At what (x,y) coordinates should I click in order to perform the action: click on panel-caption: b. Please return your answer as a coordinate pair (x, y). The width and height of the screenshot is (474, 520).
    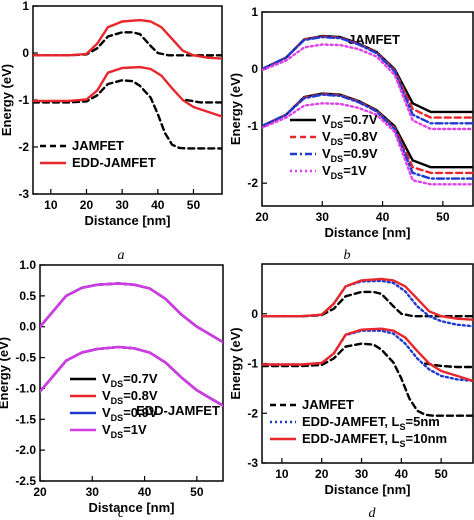
    Looking at the image, I should click on (347, 255).